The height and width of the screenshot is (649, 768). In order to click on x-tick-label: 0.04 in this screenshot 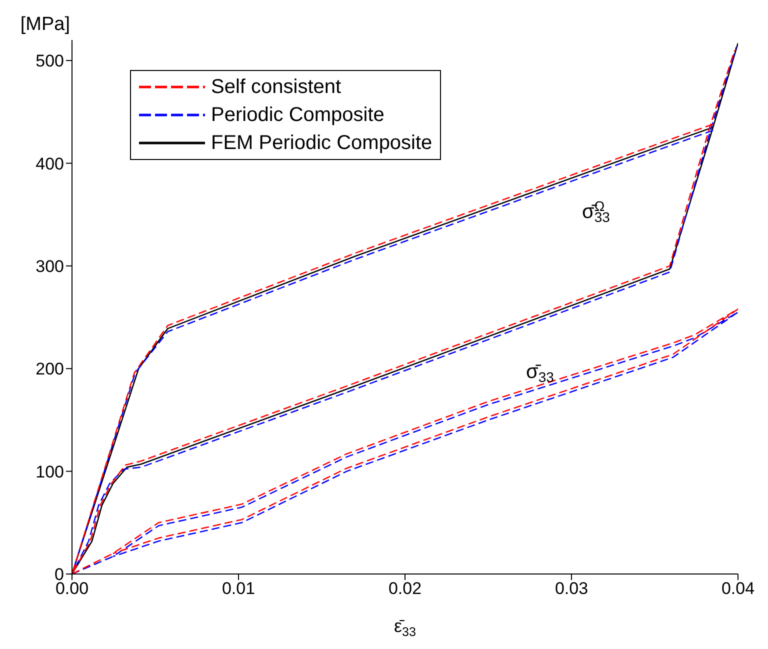, I will do `click(738, 588)`.